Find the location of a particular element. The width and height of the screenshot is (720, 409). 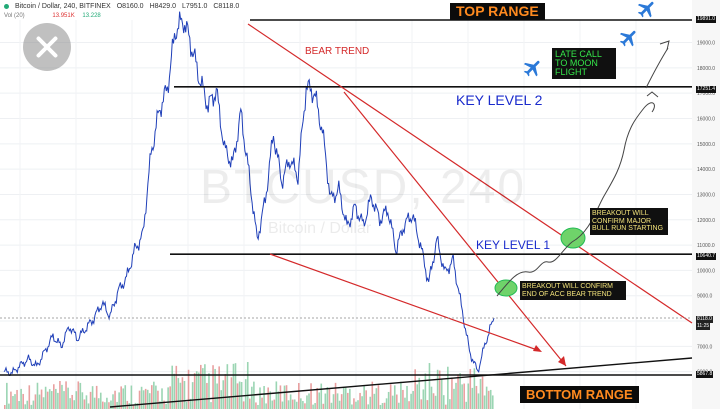

y-tick-label: 13000.0 is located at coordinates (706, 195).